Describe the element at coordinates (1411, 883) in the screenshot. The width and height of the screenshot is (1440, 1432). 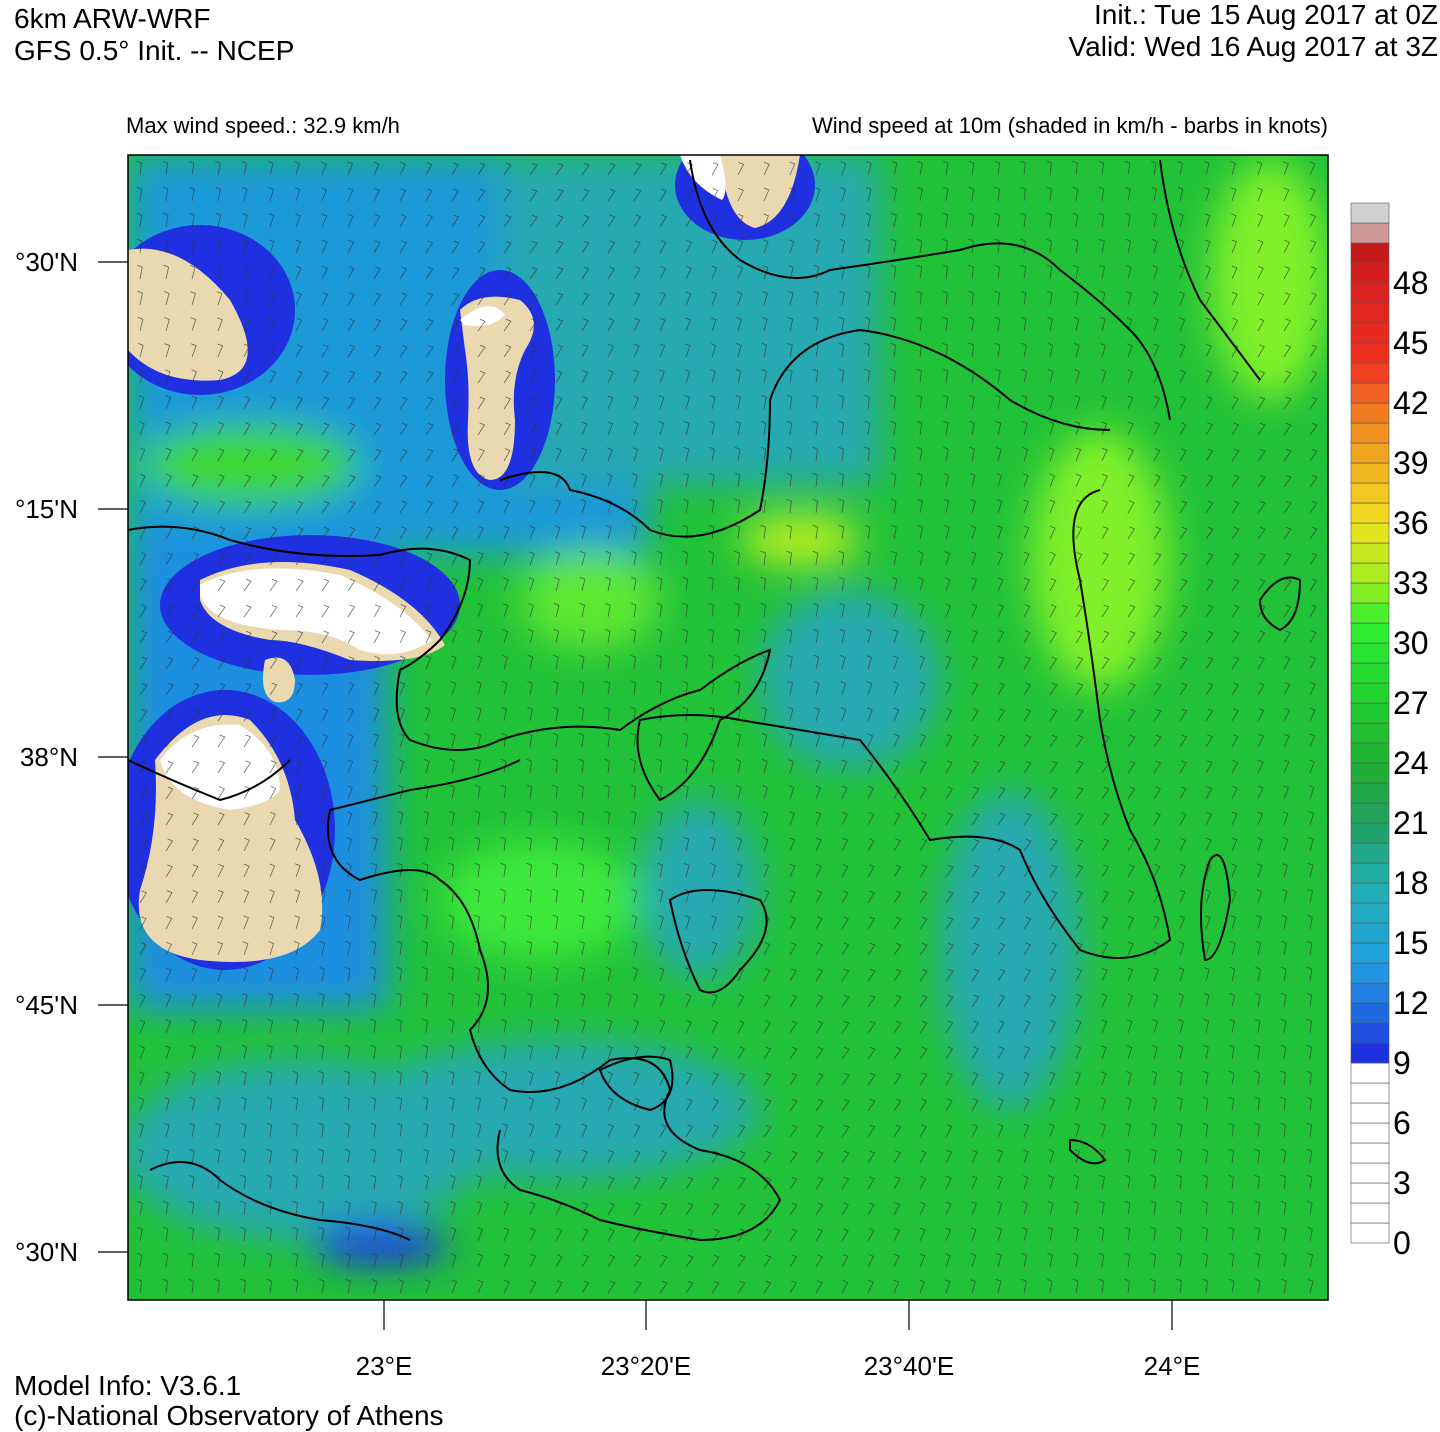
I see `colorbar-label: 18` at that location.